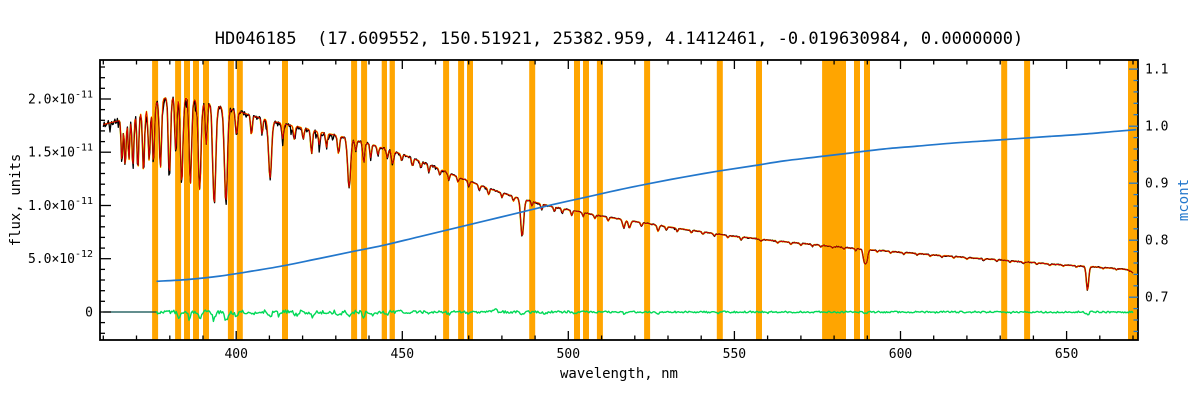  I want to click on mcont-tick-label: 1.0, so click(1156, 127).